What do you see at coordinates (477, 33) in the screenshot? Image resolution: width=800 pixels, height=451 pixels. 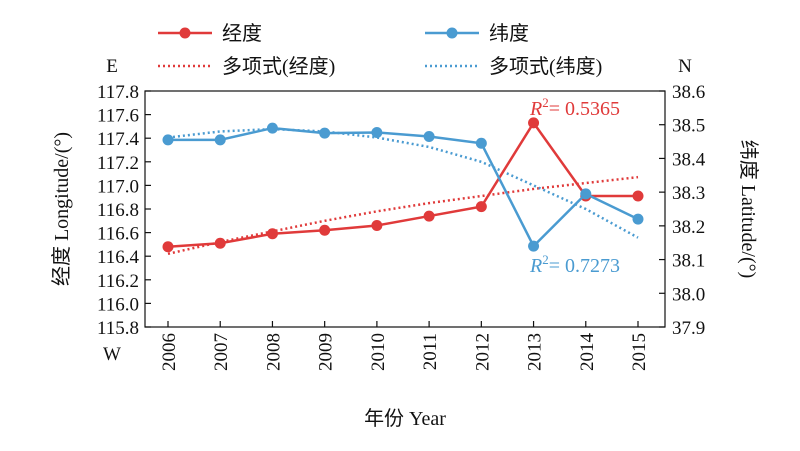 I see `legend-item-latitude: 纬度` at bounding box center [477, 33].